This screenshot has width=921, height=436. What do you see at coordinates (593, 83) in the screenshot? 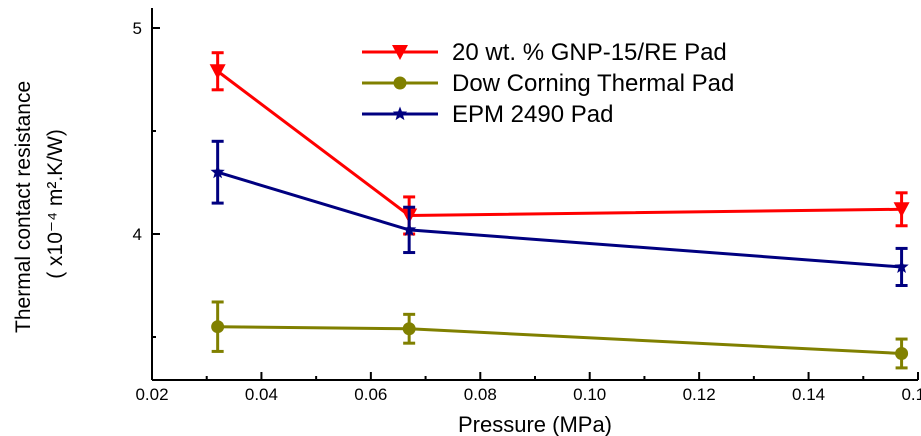
I see `legend-label: Dow Corning Thermal Pad` at bounding box center [593, 83].